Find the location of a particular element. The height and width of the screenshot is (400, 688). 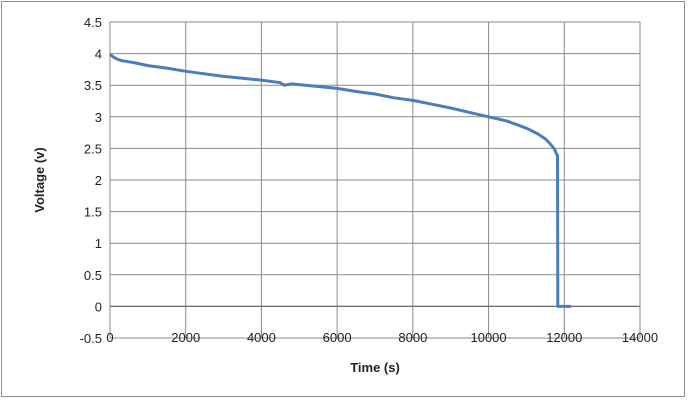

y-tick-label-0: 4.5 is located at coordinates (93, 22).